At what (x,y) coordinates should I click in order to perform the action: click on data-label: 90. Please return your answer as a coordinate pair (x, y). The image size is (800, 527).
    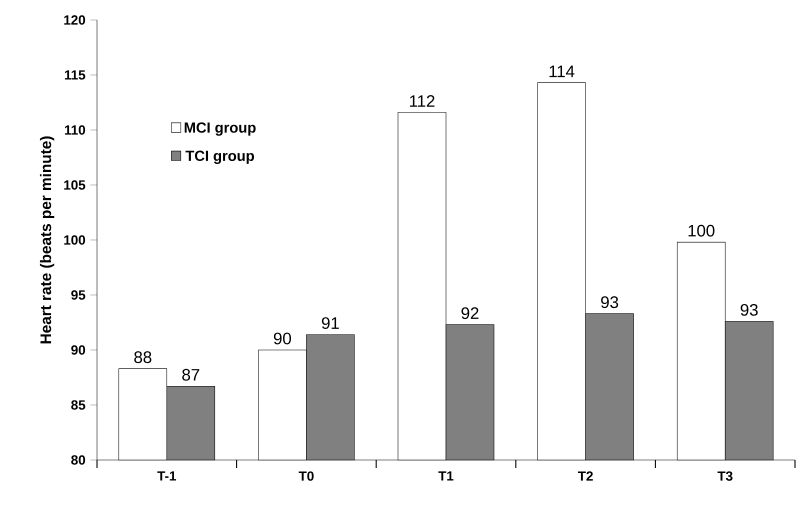
    Looking at the image, I should click on (283, 338).